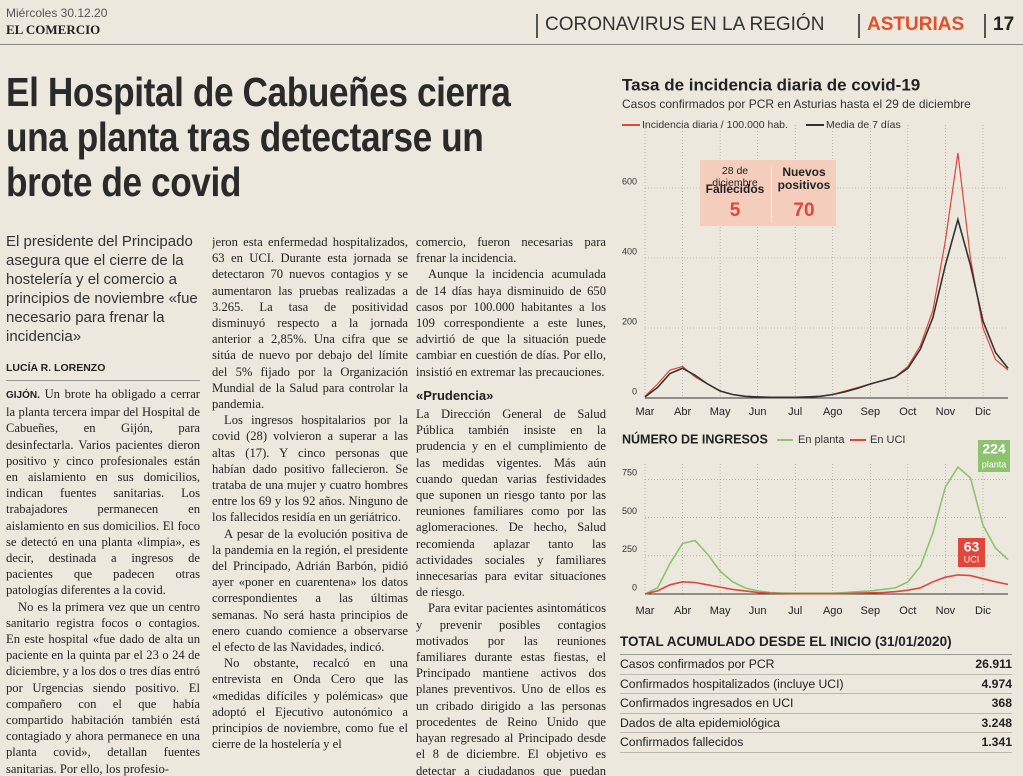  Describe the element at coordinates (804, 210) in the screenshot. I see `annotation-value: 70` at that location.